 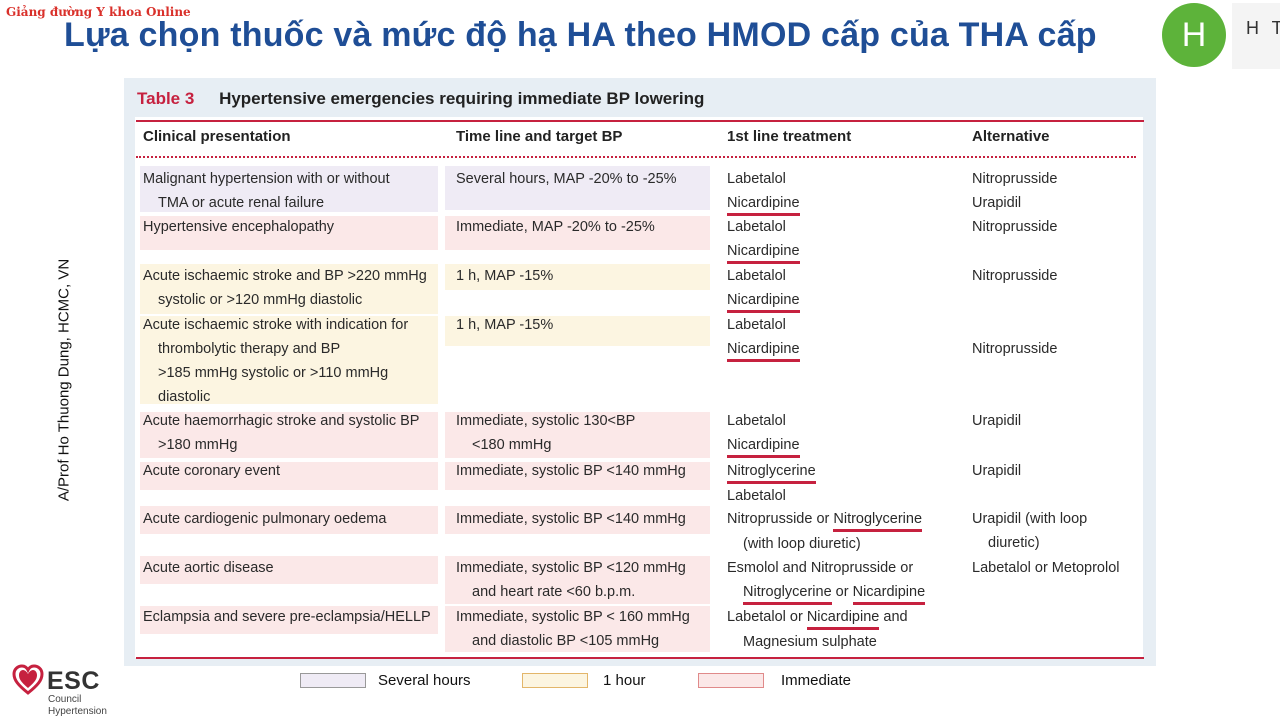 What do you see at coordinates (640, 658) in the screenshot?
I see `table-rule-bottom` at bounding box center [640, 658].